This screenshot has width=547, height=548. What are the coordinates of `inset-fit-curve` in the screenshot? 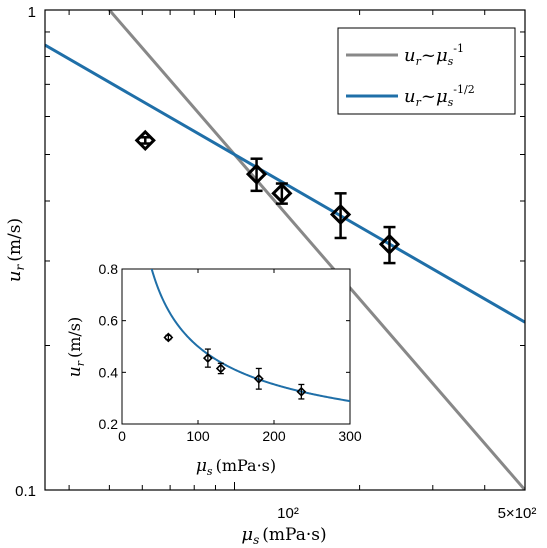 It's located at (250, 336).